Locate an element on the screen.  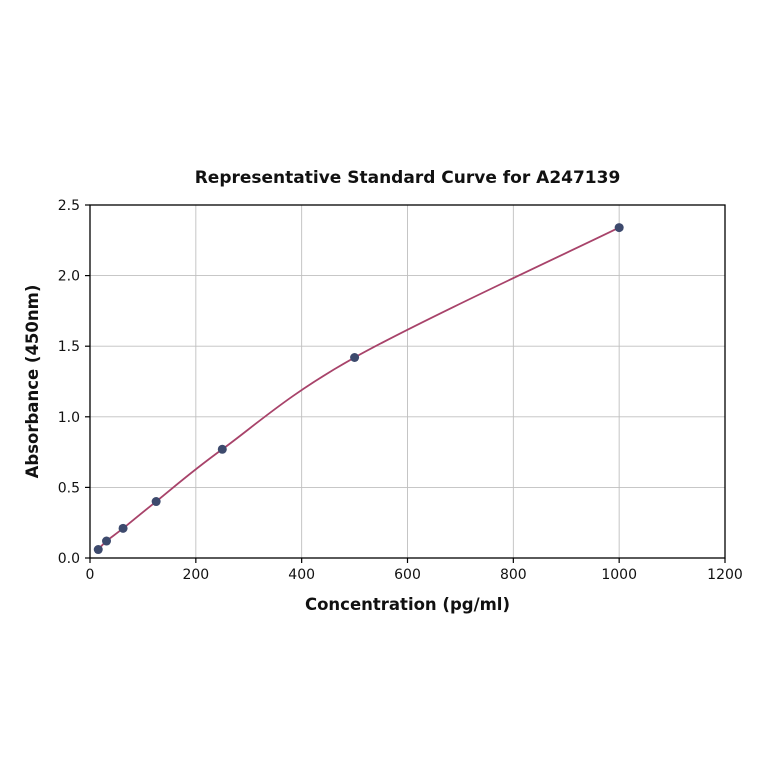
y-tick-label: 0.5 is located at coordinates (69, 488).